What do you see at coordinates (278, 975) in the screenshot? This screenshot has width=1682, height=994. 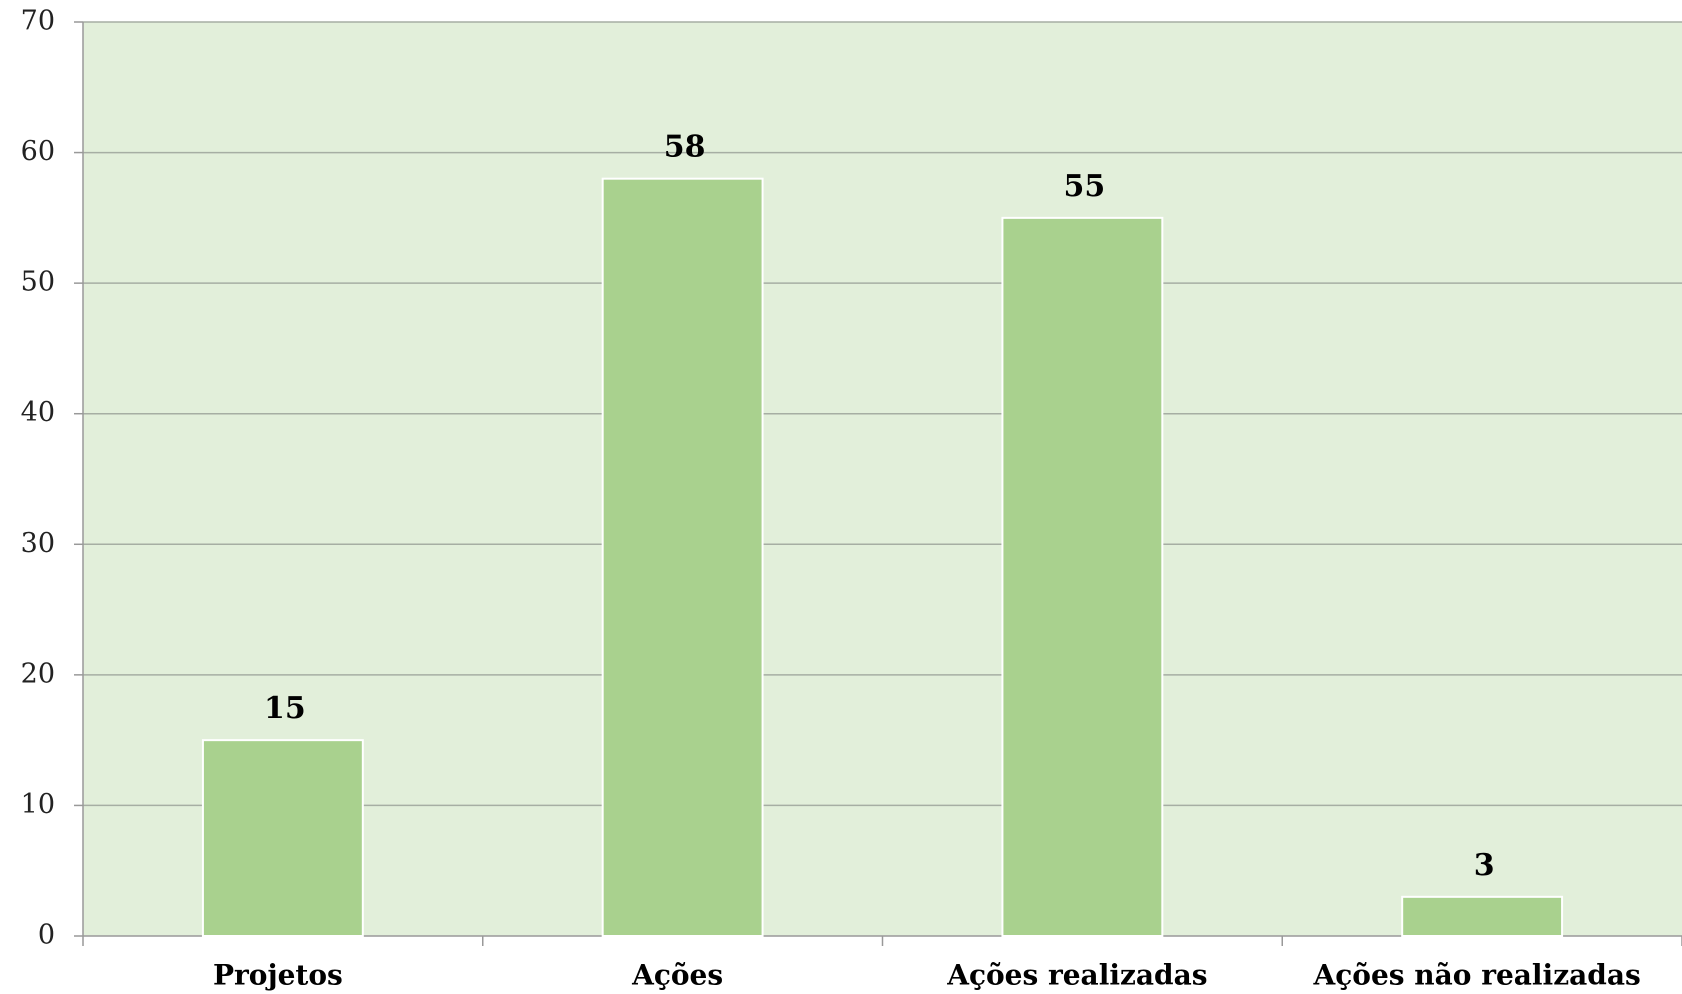 I see `x-tick-label: Projetos` at bounding box center [278, 975].